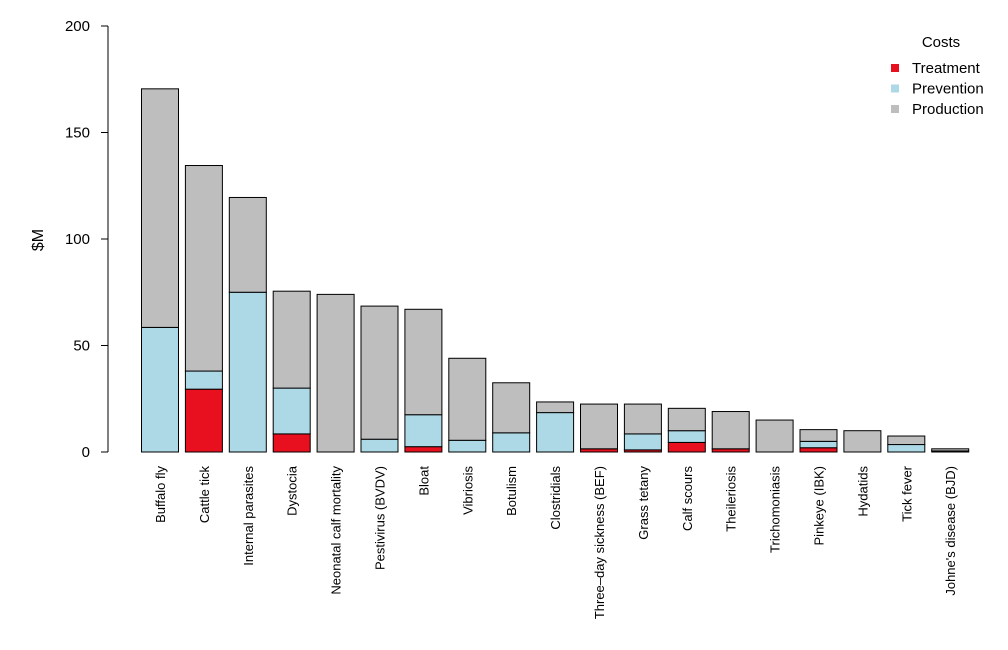  What do you see at coordinates (948, 109) in the screenshot?
I see `legend-label-production: Production` at bounding box center [948, 109].